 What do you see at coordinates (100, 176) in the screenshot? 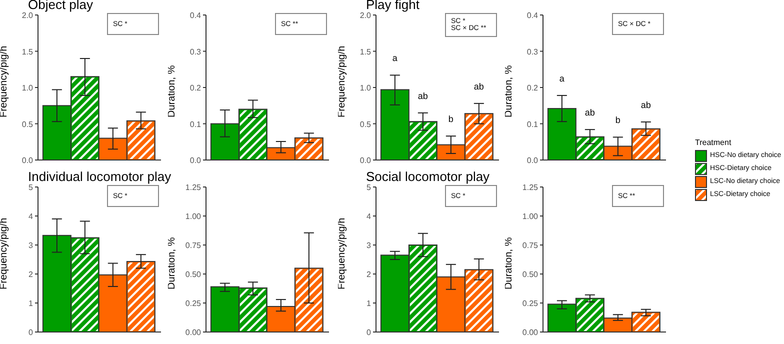
I see `chart-title: Individual locomotor play` at bounding box center [100, 176].